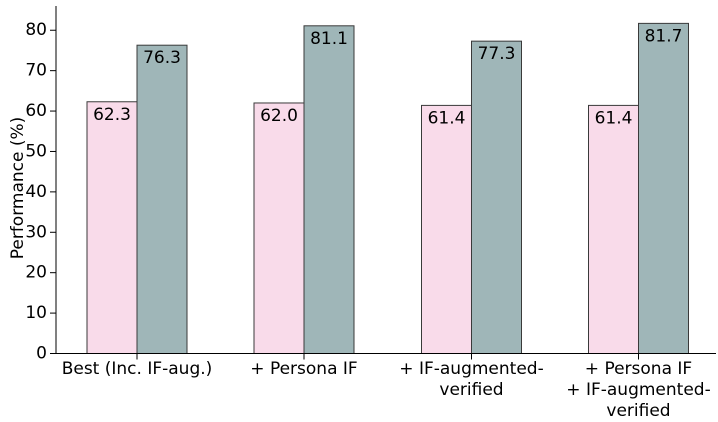 The width and height of the screenshot is (718, 422). Describe the element at coordinates (36, 313) in the screenshot. I see `y-tick-label: 10` at that location.